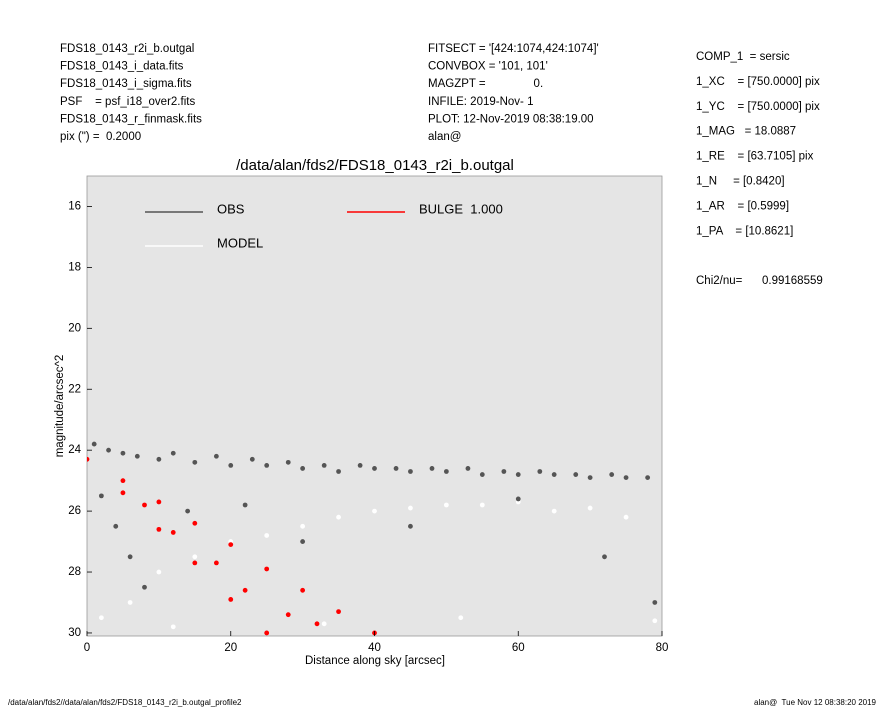 The width and height of the screenshot is (885, 708). What do you see at coordinates (742, 206) in the screenshot?
I see `header-right-line: 1_AR = [0.5999]` at bounding box center [742, 206].